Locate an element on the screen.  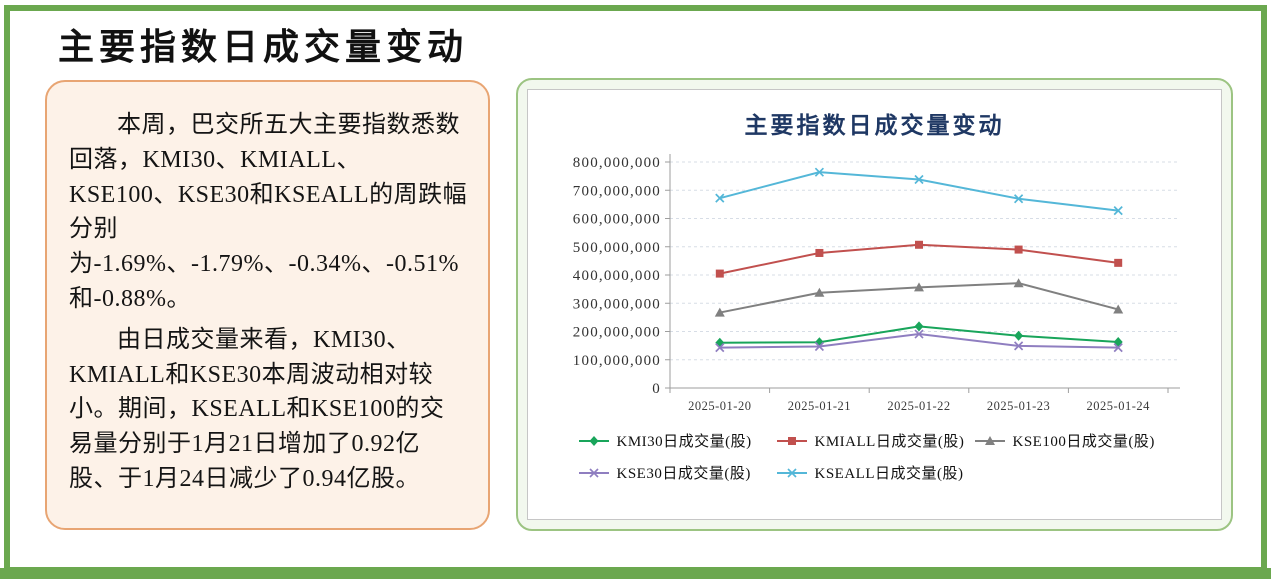
page-title: 主要指数日成交量变动 is located at coordinates (263, 47).